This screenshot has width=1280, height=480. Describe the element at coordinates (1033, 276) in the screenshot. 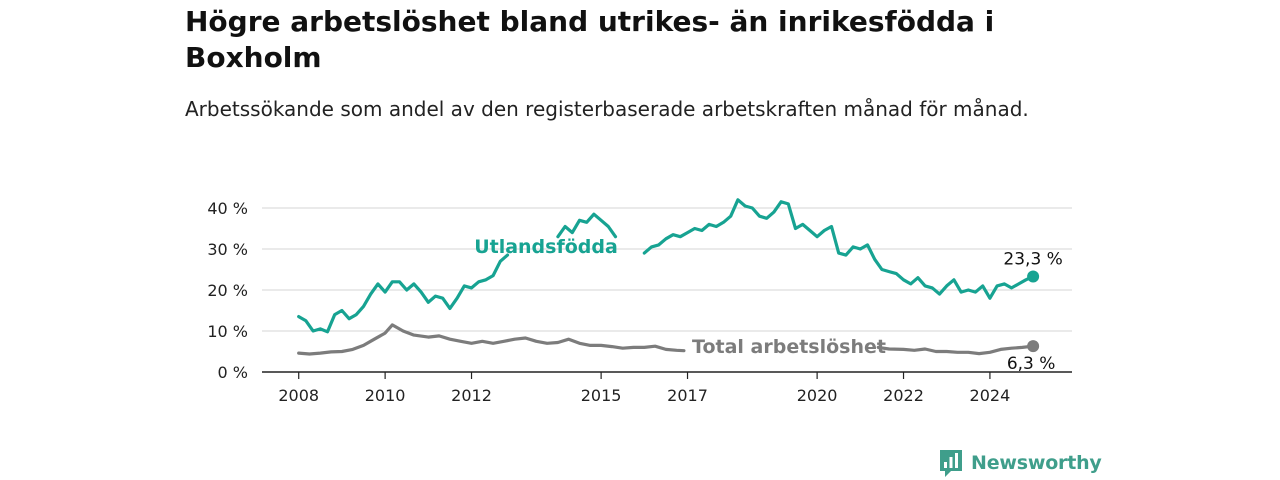

I see `end-point-utlandsfodda` at that location.